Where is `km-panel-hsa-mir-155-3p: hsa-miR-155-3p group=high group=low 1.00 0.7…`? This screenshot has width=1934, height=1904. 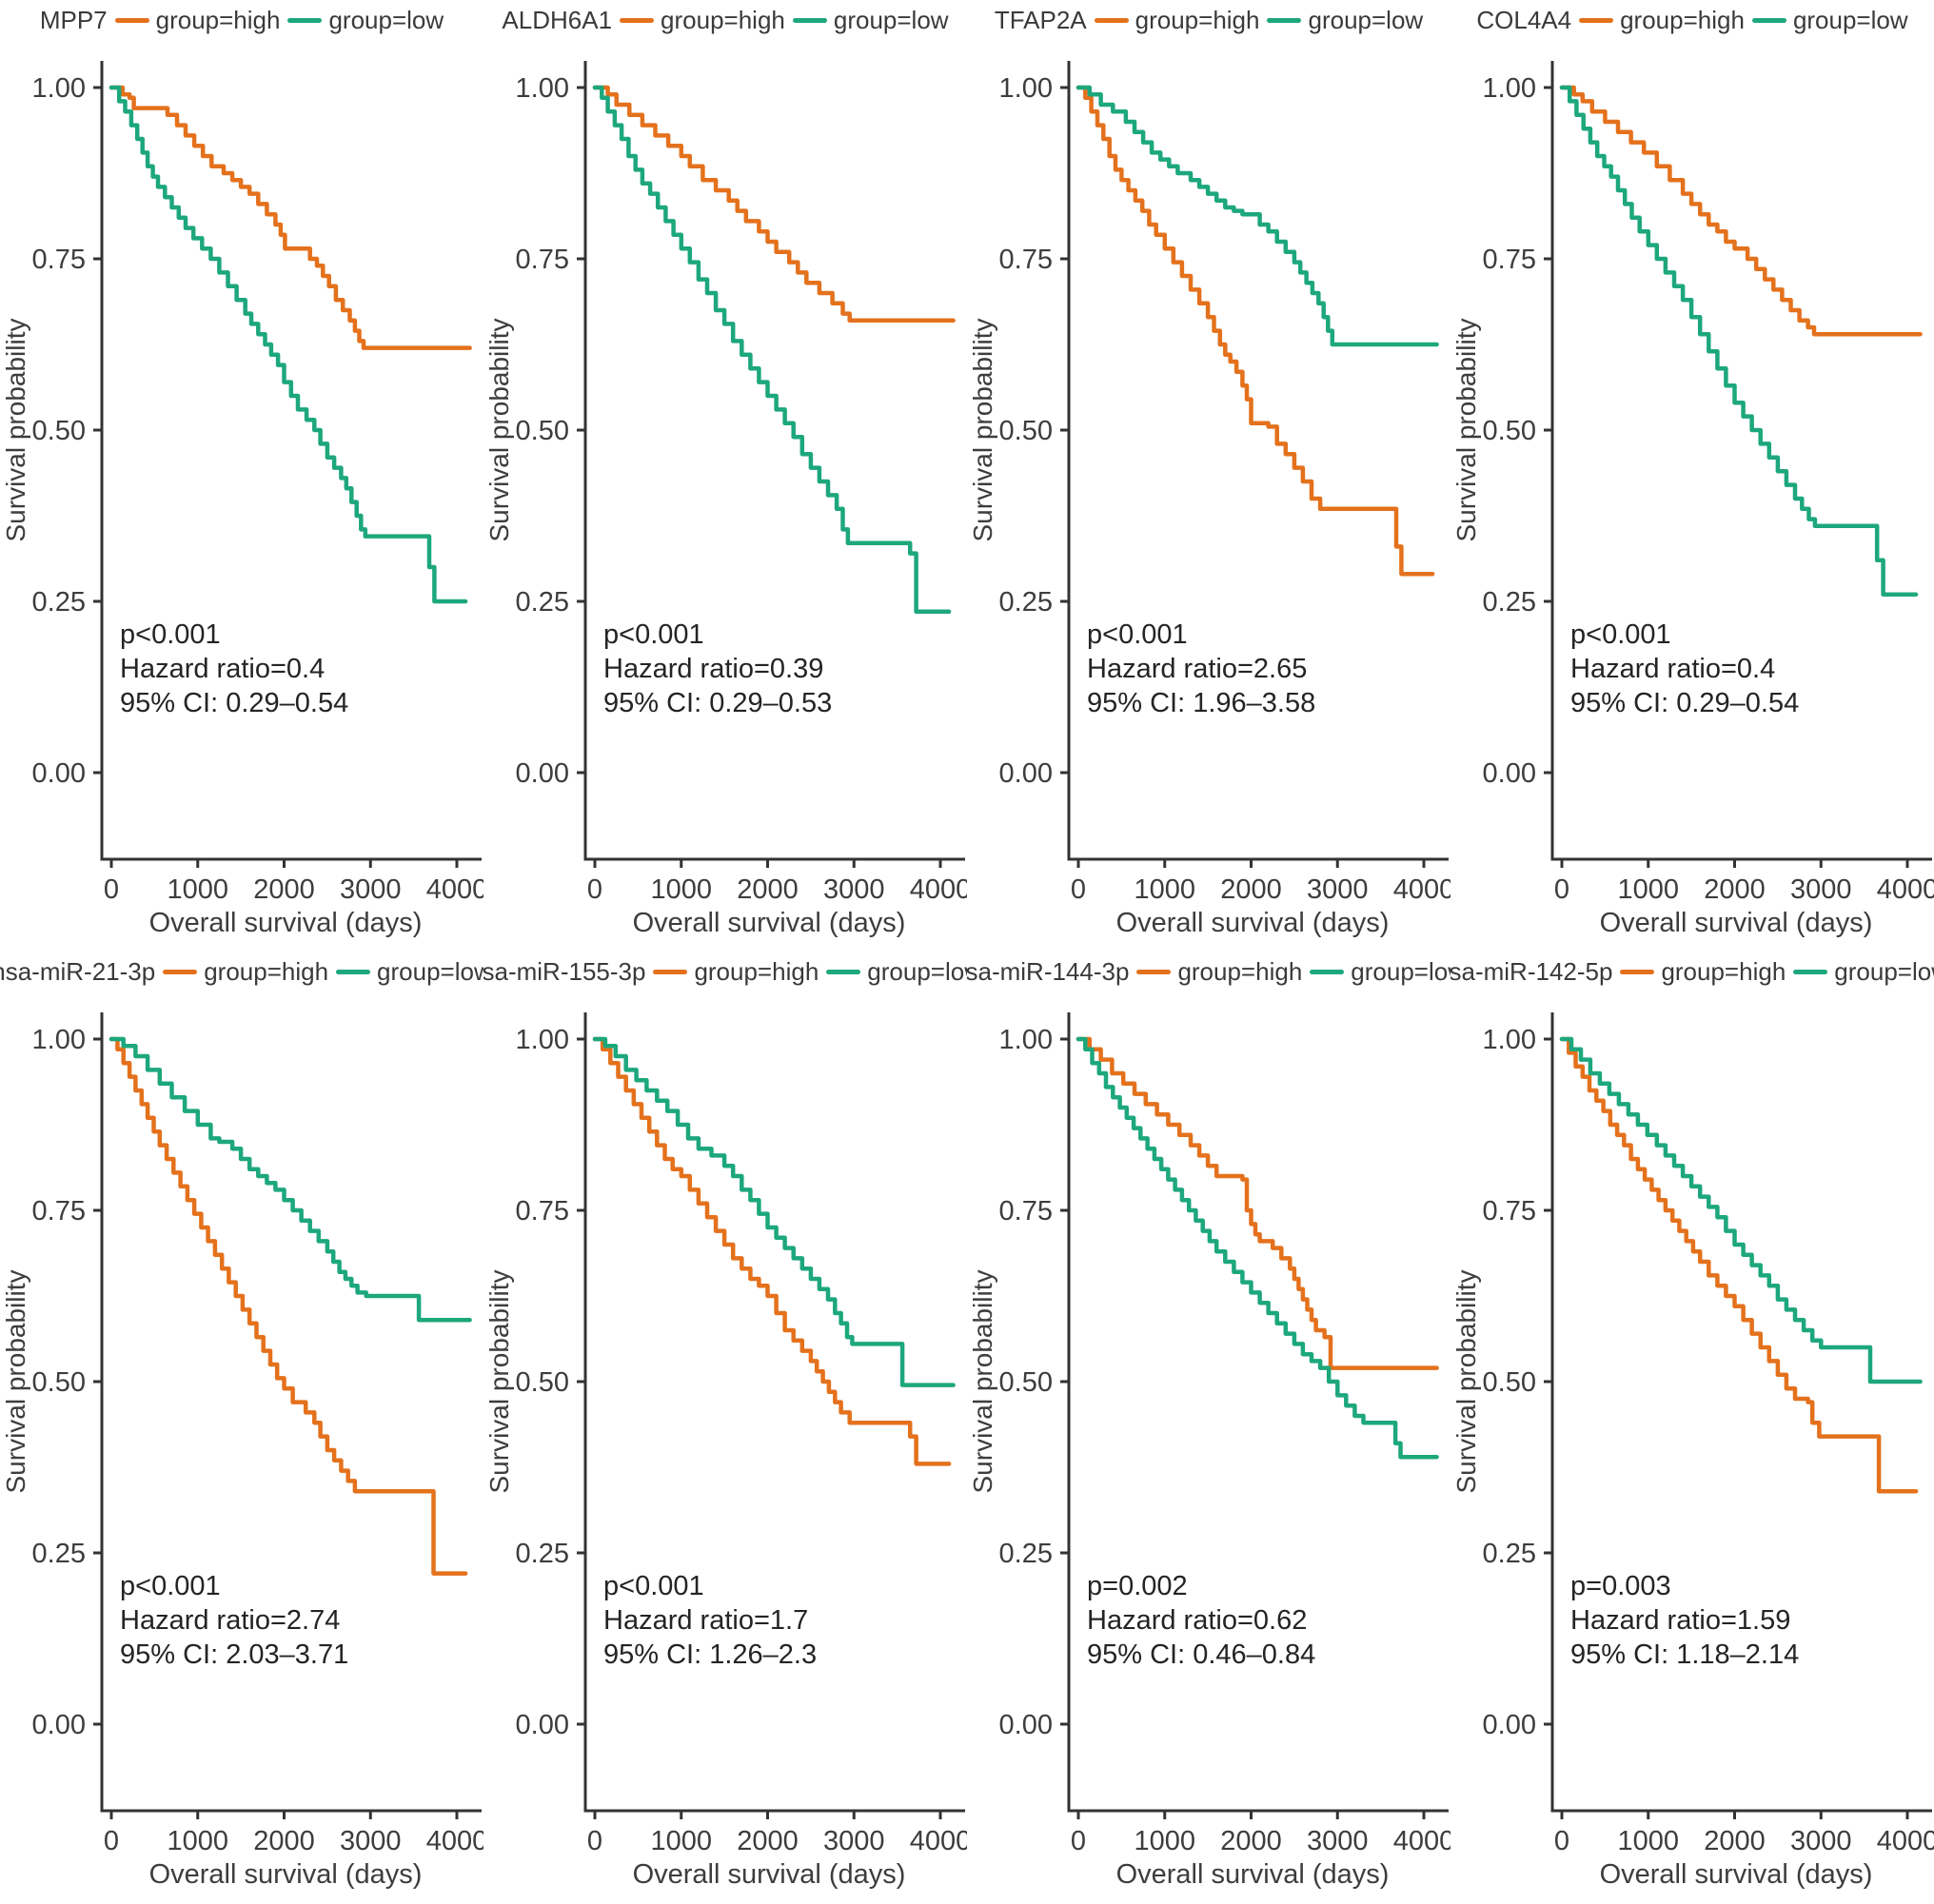
km-panel-hsa-mir-155-3p: hsa-miR-155-3p group=high group=low 1.00 0.7… is located at coordinates (726, 1428).